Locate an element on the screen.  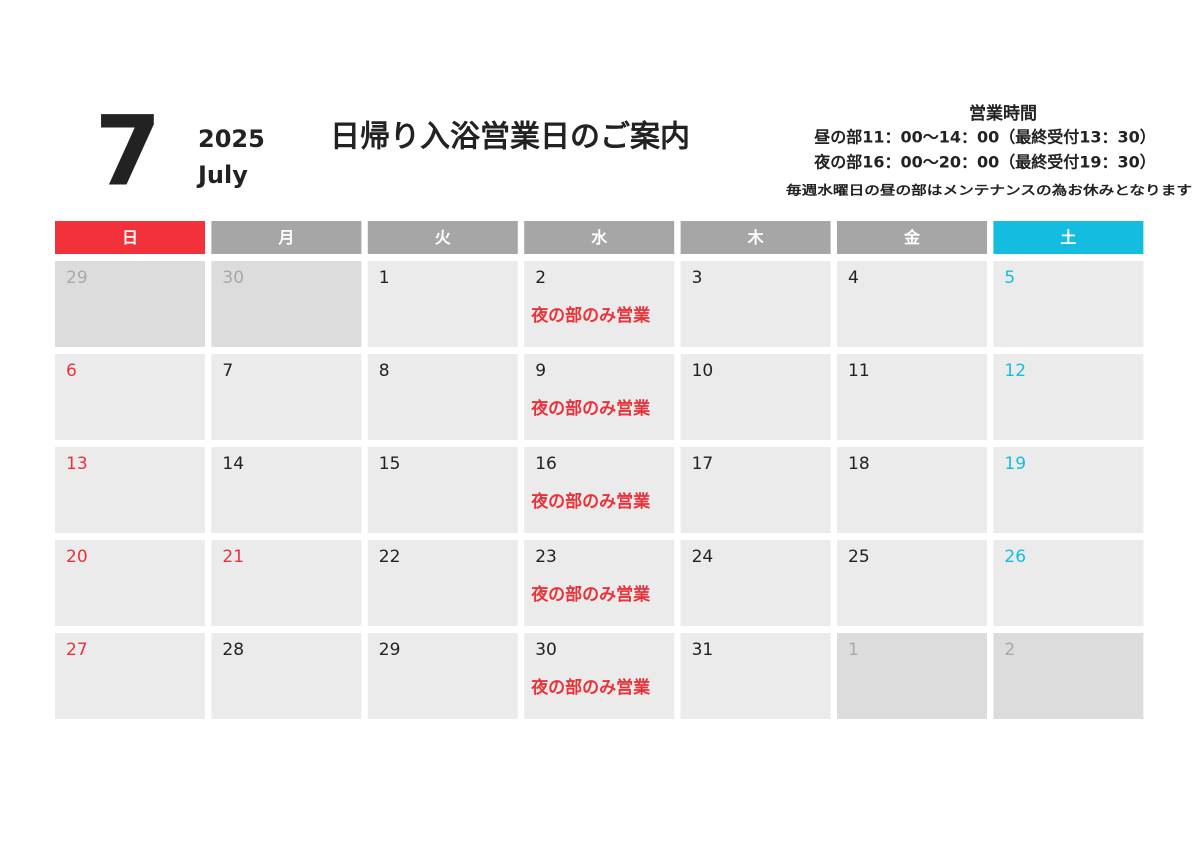
day-number: 20 is located at coordinates (77, 557).